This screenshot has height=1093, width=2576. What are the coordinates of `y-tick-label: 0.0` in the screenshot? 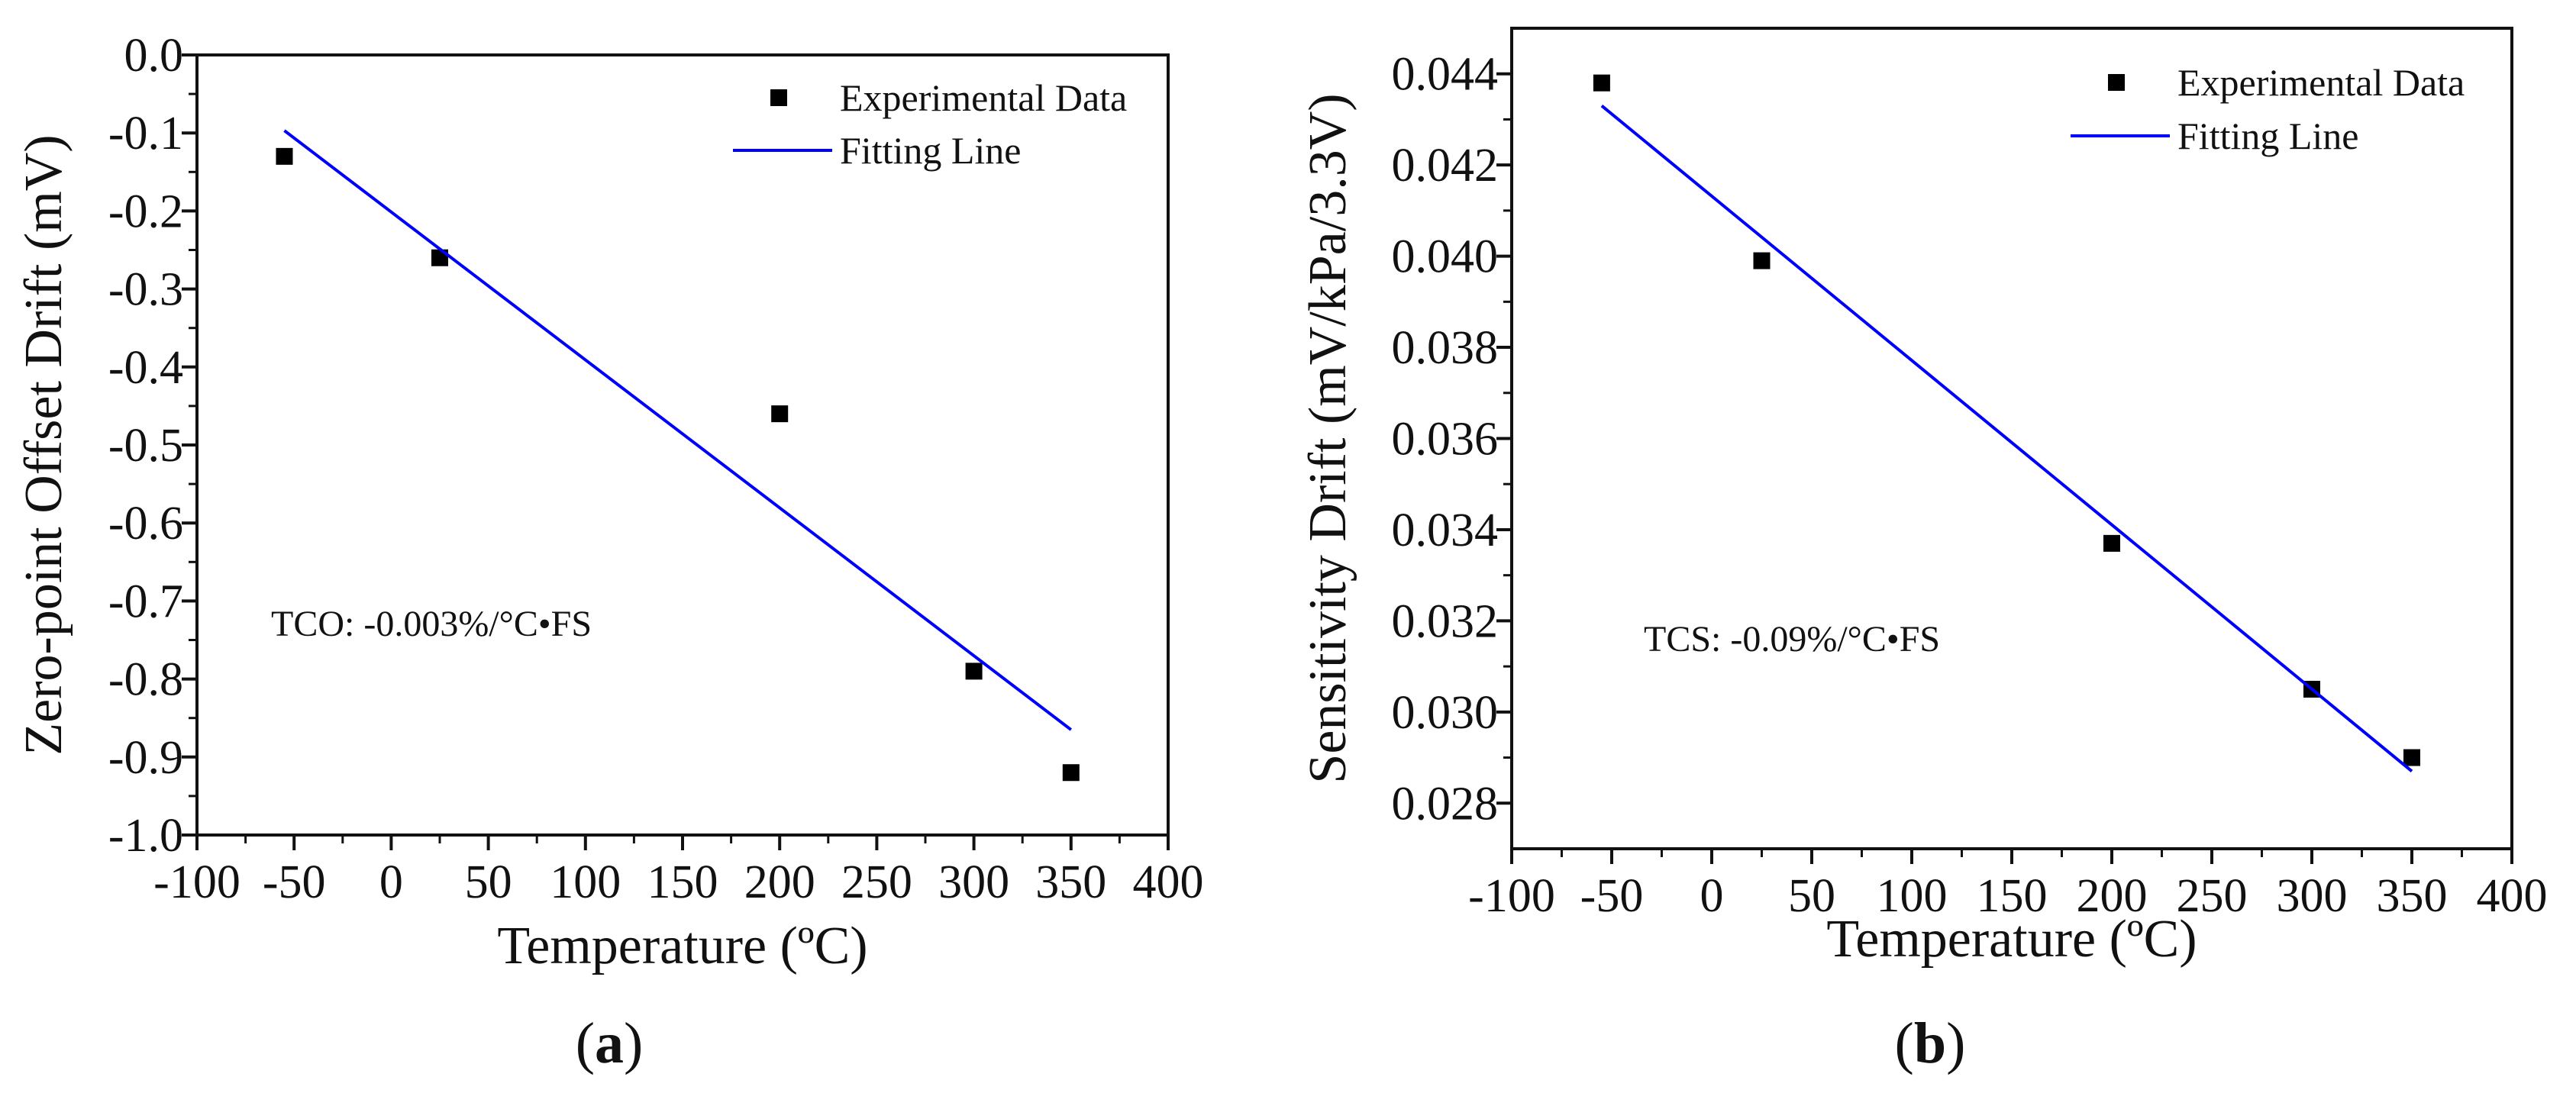 It's located at (154, 56).